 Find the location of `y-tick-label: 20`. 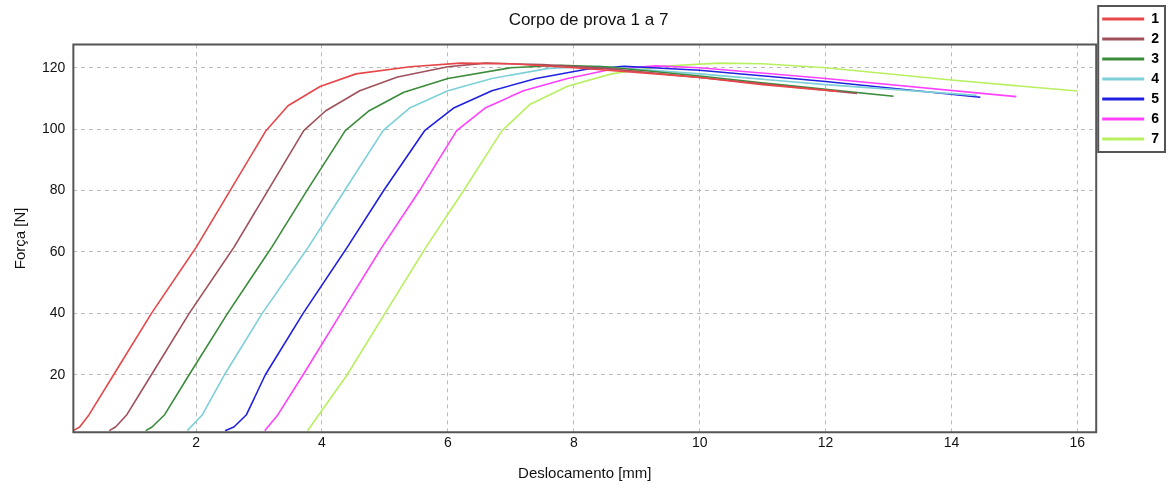

y-tick-label: 20 is located at coordinates (57, 373).